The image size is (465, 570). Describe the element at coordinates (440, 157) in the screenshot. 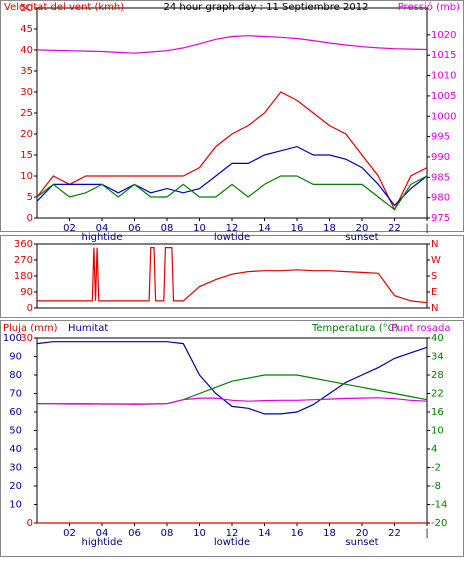

I see `y-tick-label: 990` at that location.